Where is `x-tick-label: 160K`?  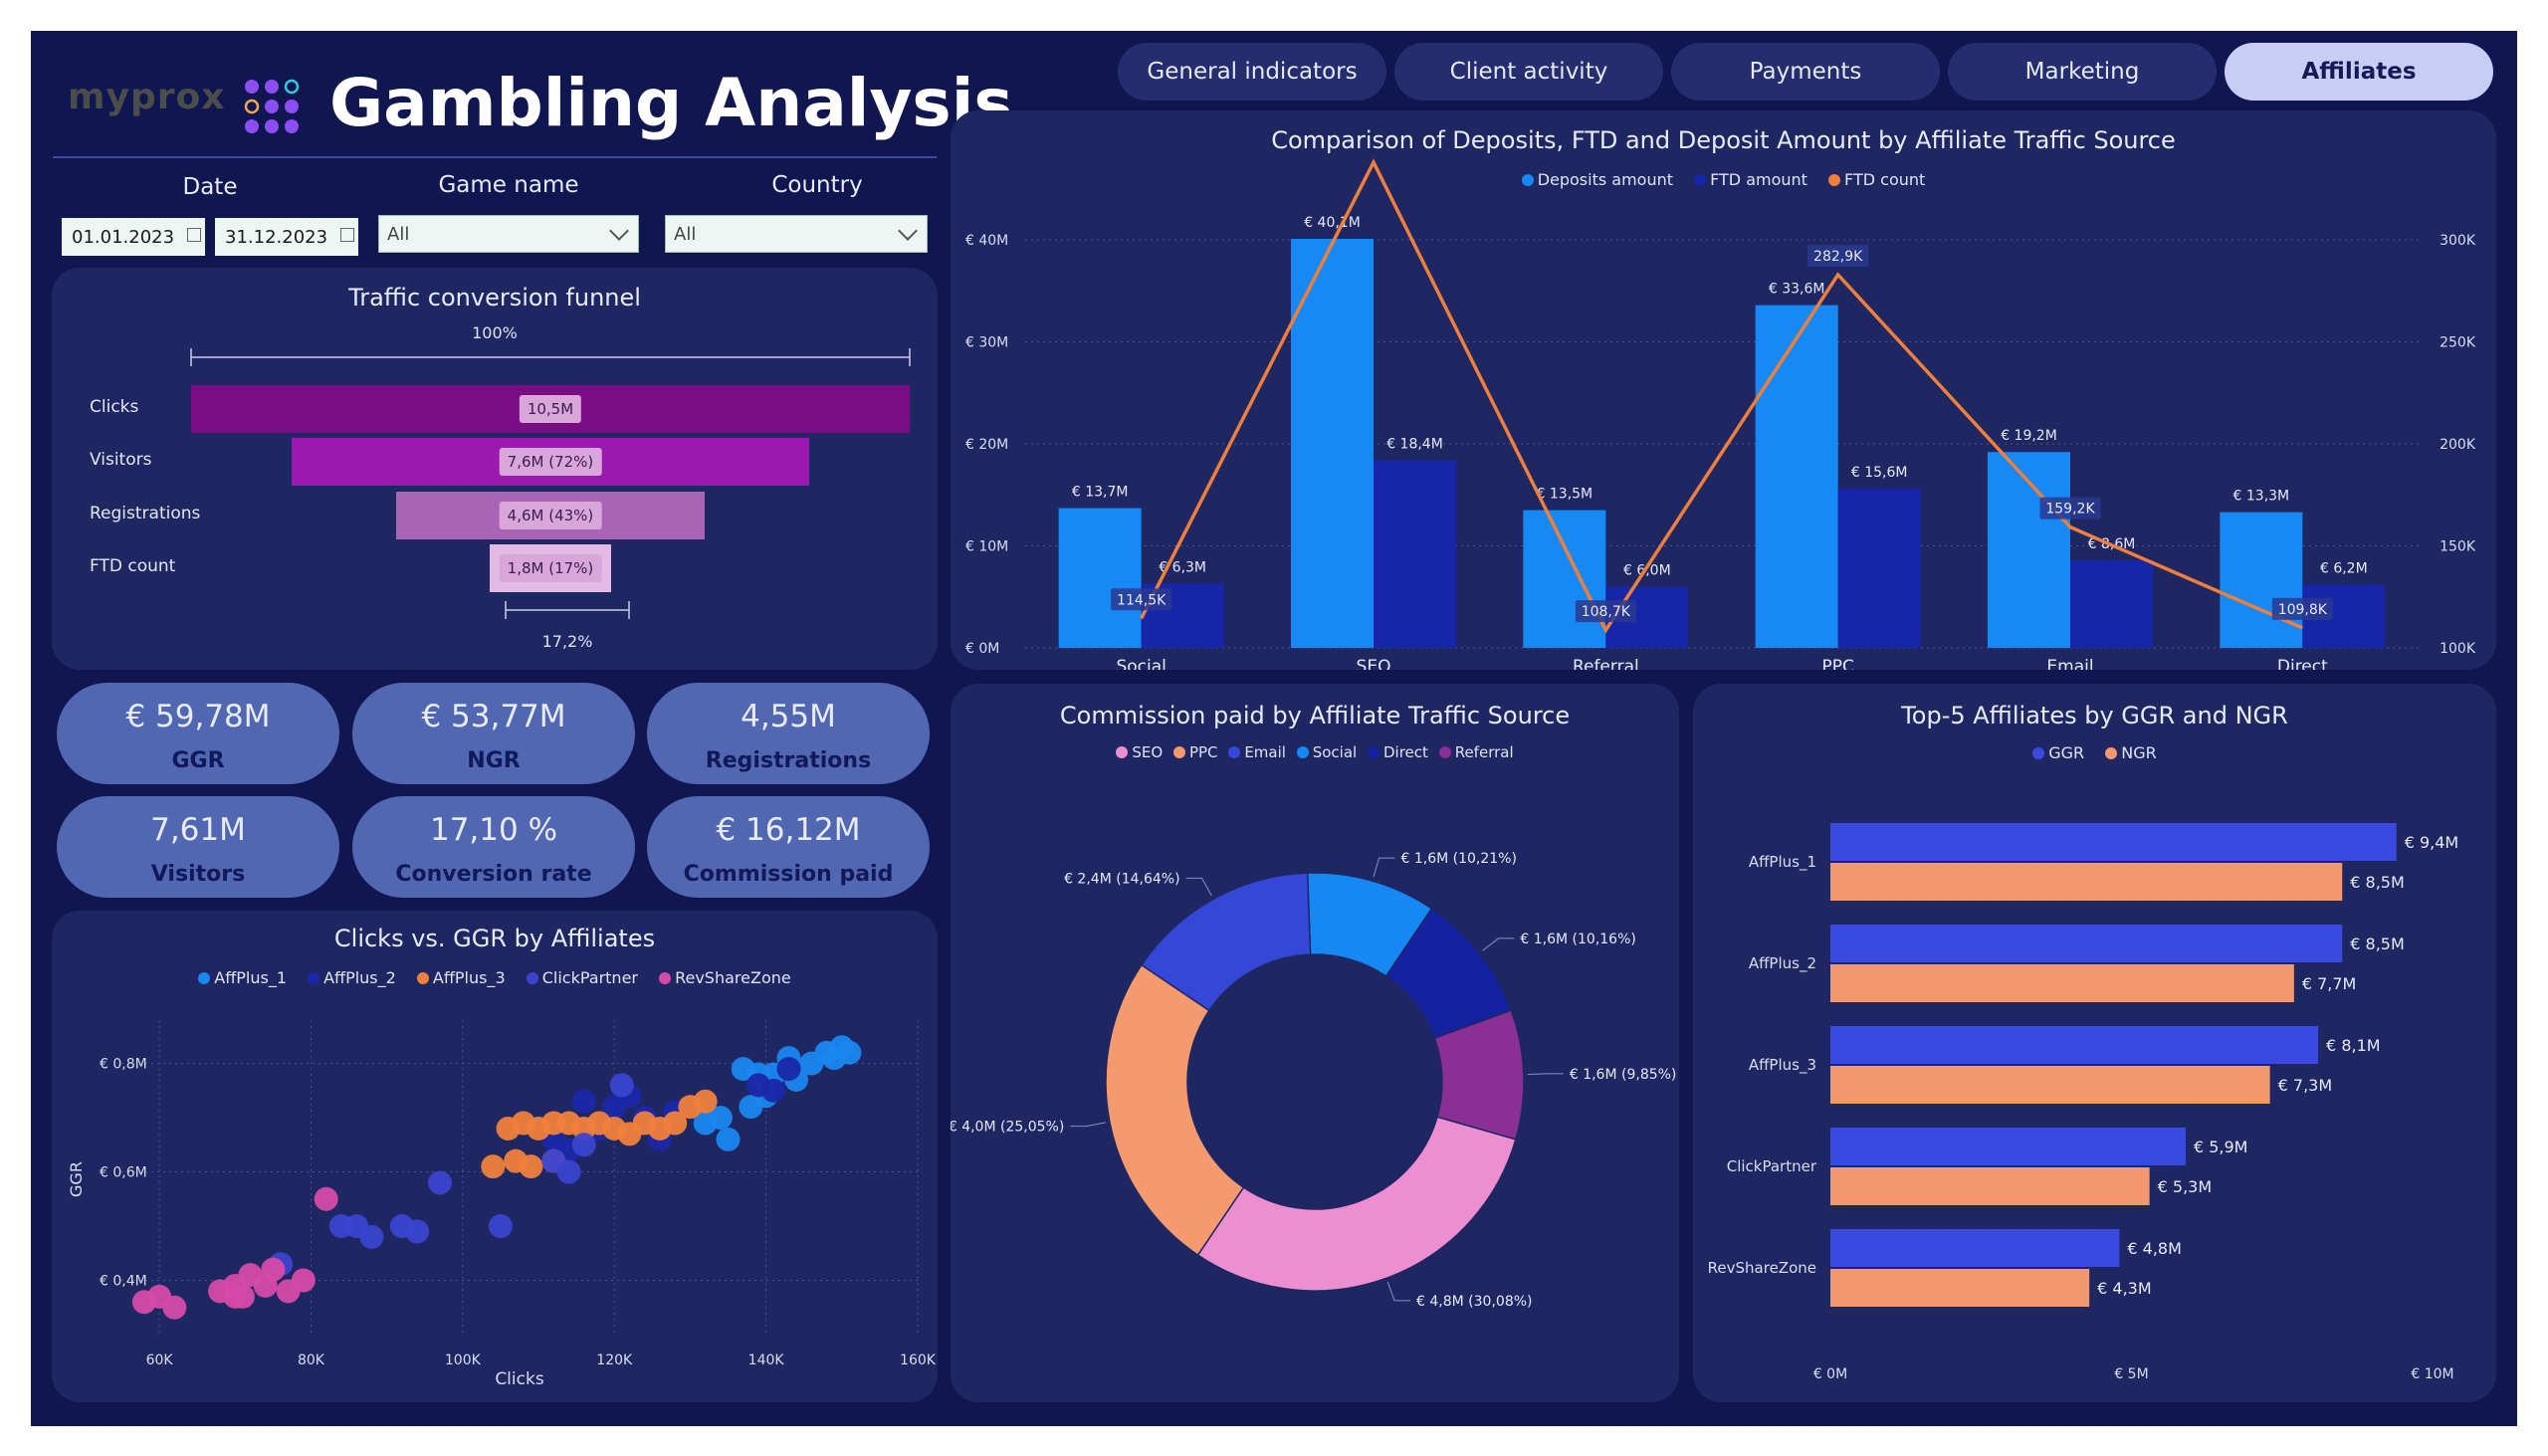 x-tick-label: 160K is located at coordinates (918, 1360).